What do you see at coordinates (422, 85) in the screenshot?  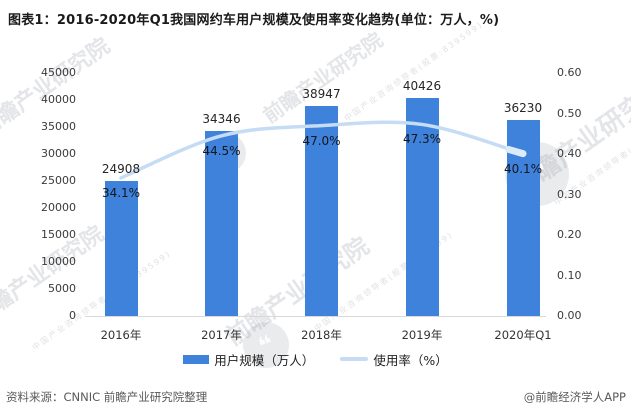 I see `bar-value-label: 40426` at bounding box center [422, 85].